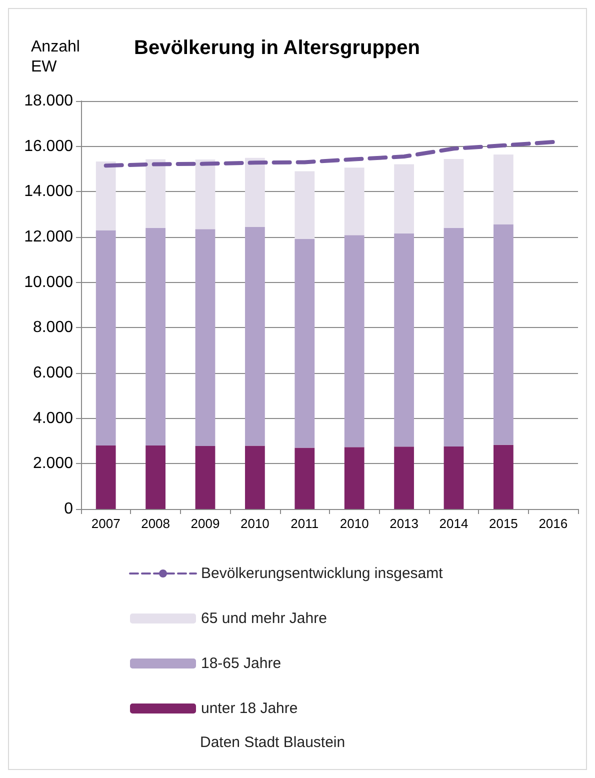 This screenshot has height=778, width=595. Describe the element at coordinates (49, 282) in the screenshot. I see `y-tick-label: 10.000` at that location.